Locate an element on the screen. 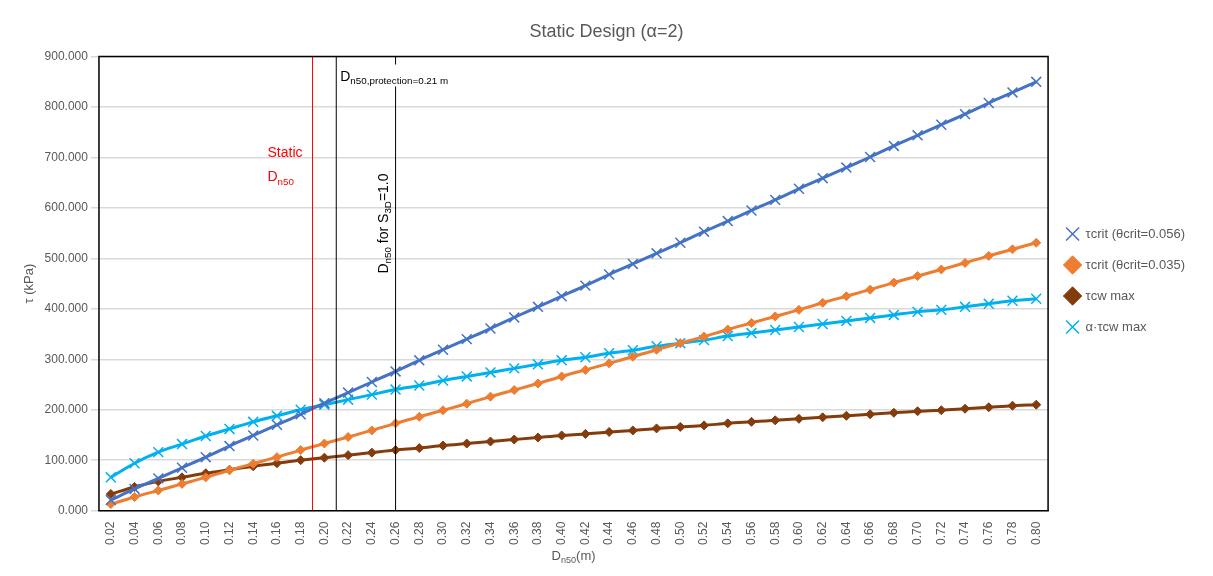 The width and height of the screenshot is (1213, 576). x-tick-label: 0.74 is located at coordinates (964, 533).